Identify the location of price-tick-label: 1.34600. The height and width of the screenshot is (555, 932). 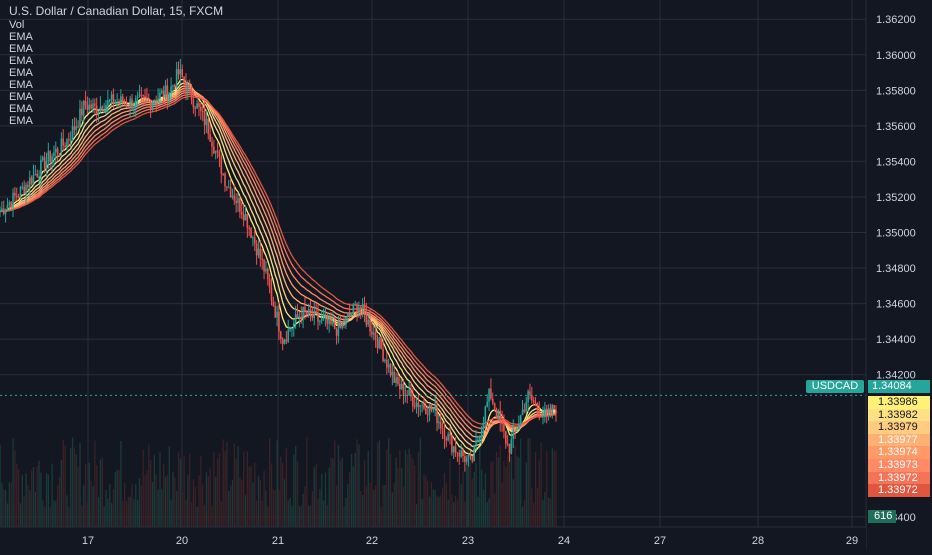
(896, 305).